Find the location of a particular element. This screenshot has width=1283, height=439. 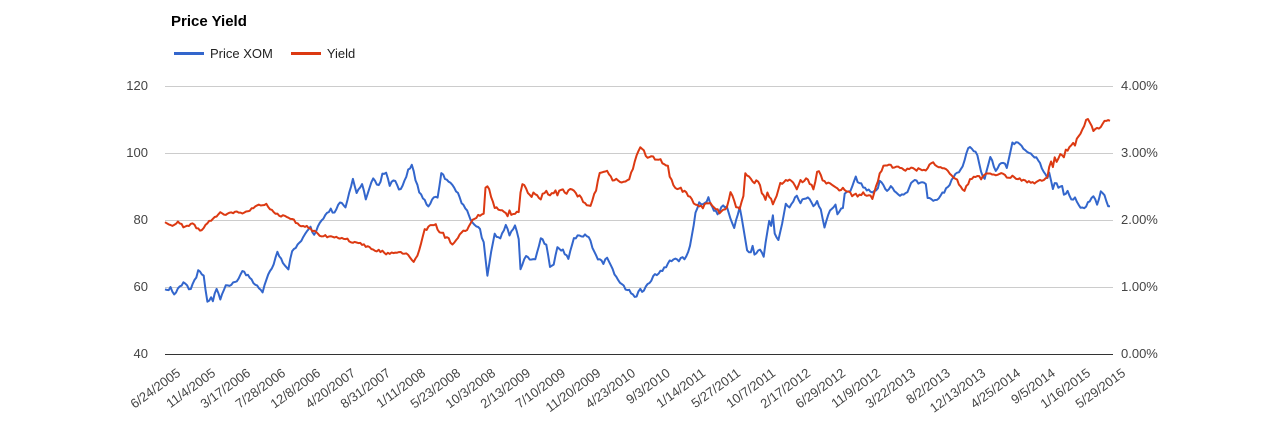

legend-item-price-xom: Price XOM is located at coordinates (223, 53).